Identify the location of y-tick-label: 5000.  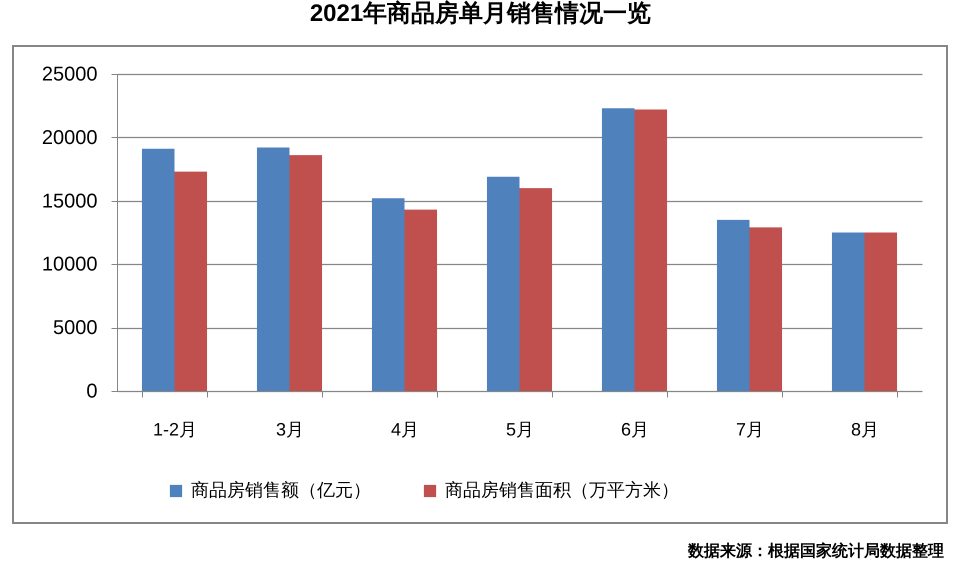
(75, 328).